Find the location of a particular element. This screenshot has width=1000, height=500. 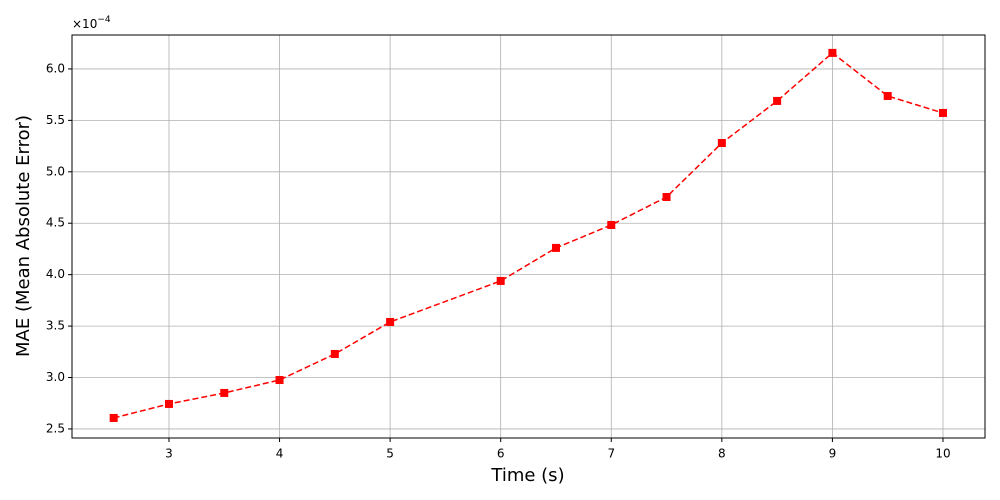

y-tick-label: 5.5 is located at coordinates (55, 120).